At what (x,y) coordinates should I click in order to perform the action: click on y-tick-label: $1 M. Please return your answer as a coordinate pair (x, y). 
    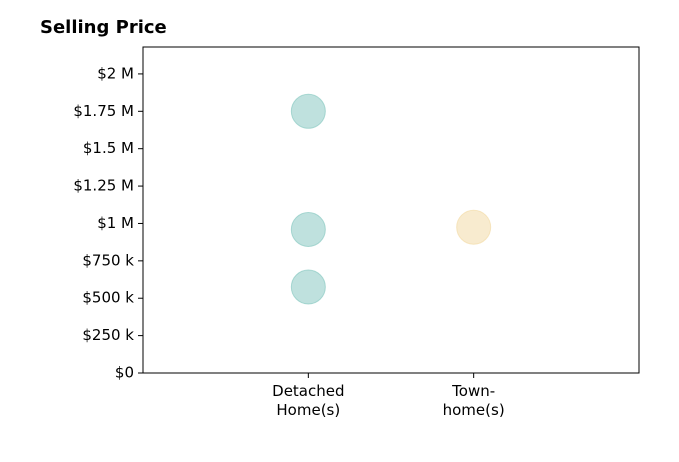
    Looking at the image, I should click on (115, 223).